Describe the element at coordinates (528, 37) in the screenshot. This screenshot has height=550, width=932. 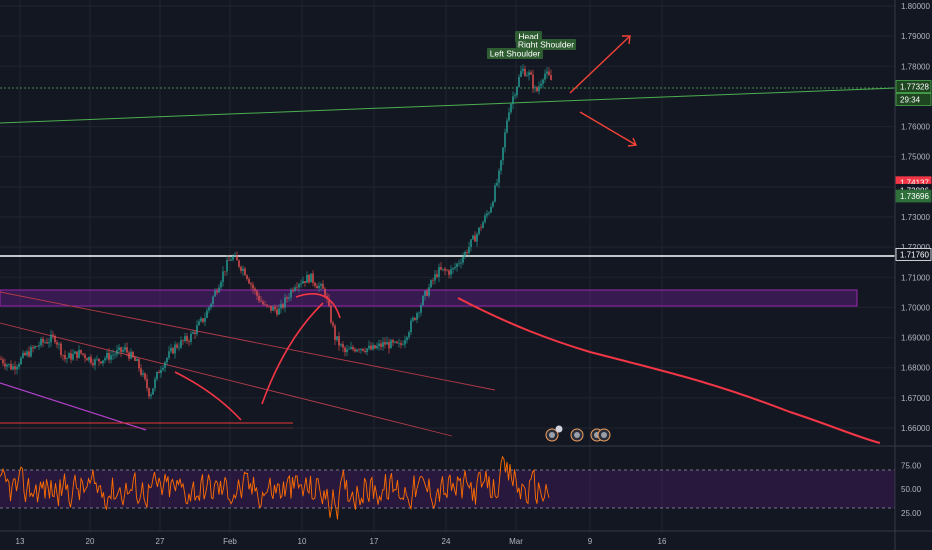
I see `svg-text: Head` at that location.